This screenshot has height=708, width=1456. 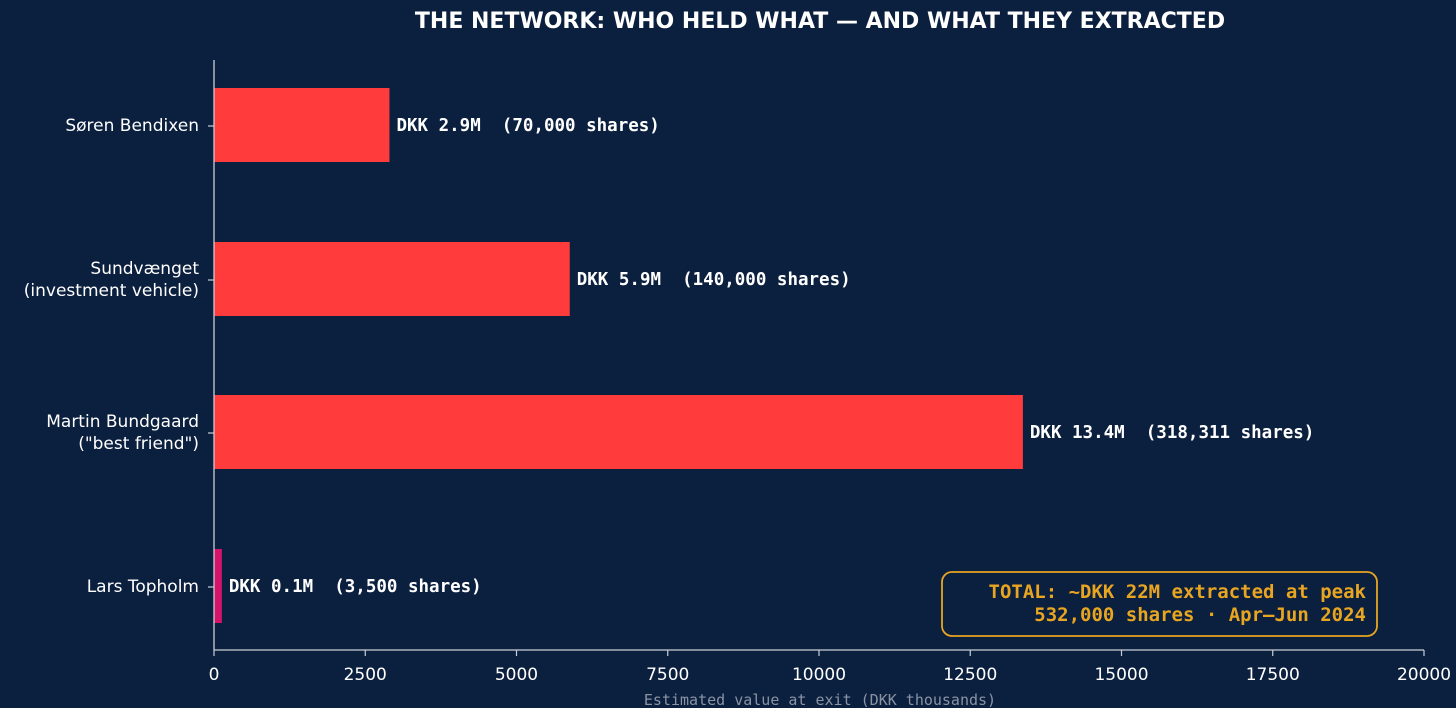 What do you see at coordinates (365, 675) in the screenshot?
I see `x-tick-label-1: 2500` at bounding box center [365, 675].